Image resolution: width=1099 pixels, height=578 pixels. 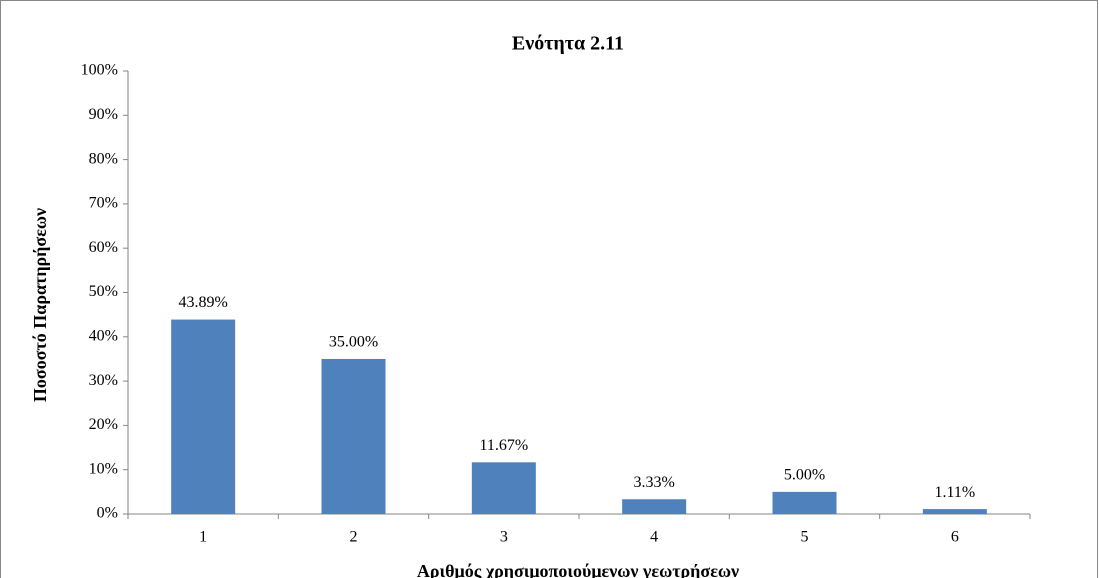 What do you see at coordinates (203, 537) in the screenshot?
I see `x-tick-label: 1` at bounding box center [203, 537].